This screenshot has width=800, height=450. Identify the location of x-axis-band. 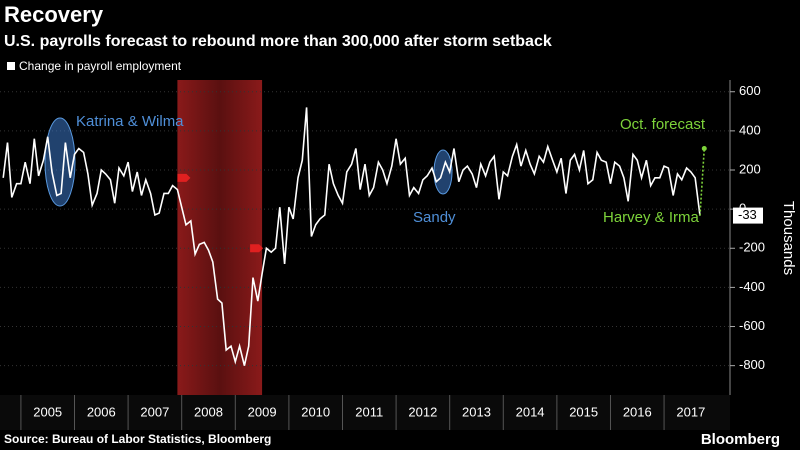
(365, 412).